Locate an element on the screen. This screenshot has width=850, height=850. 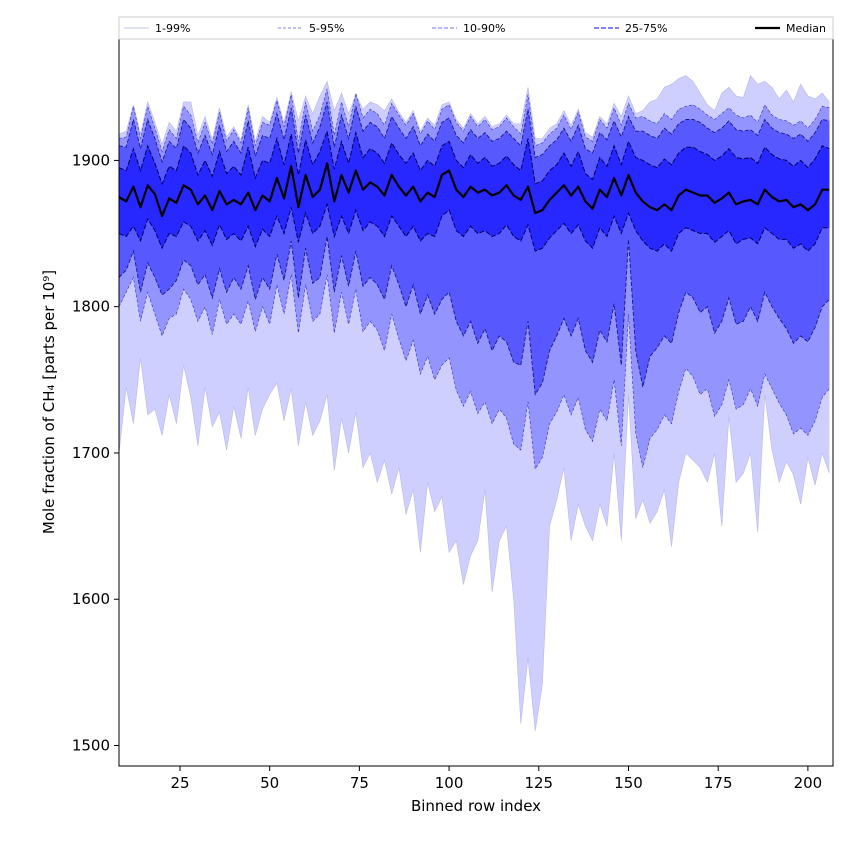
band-upper-line-1-99pct is located at coordinates (474, 110).